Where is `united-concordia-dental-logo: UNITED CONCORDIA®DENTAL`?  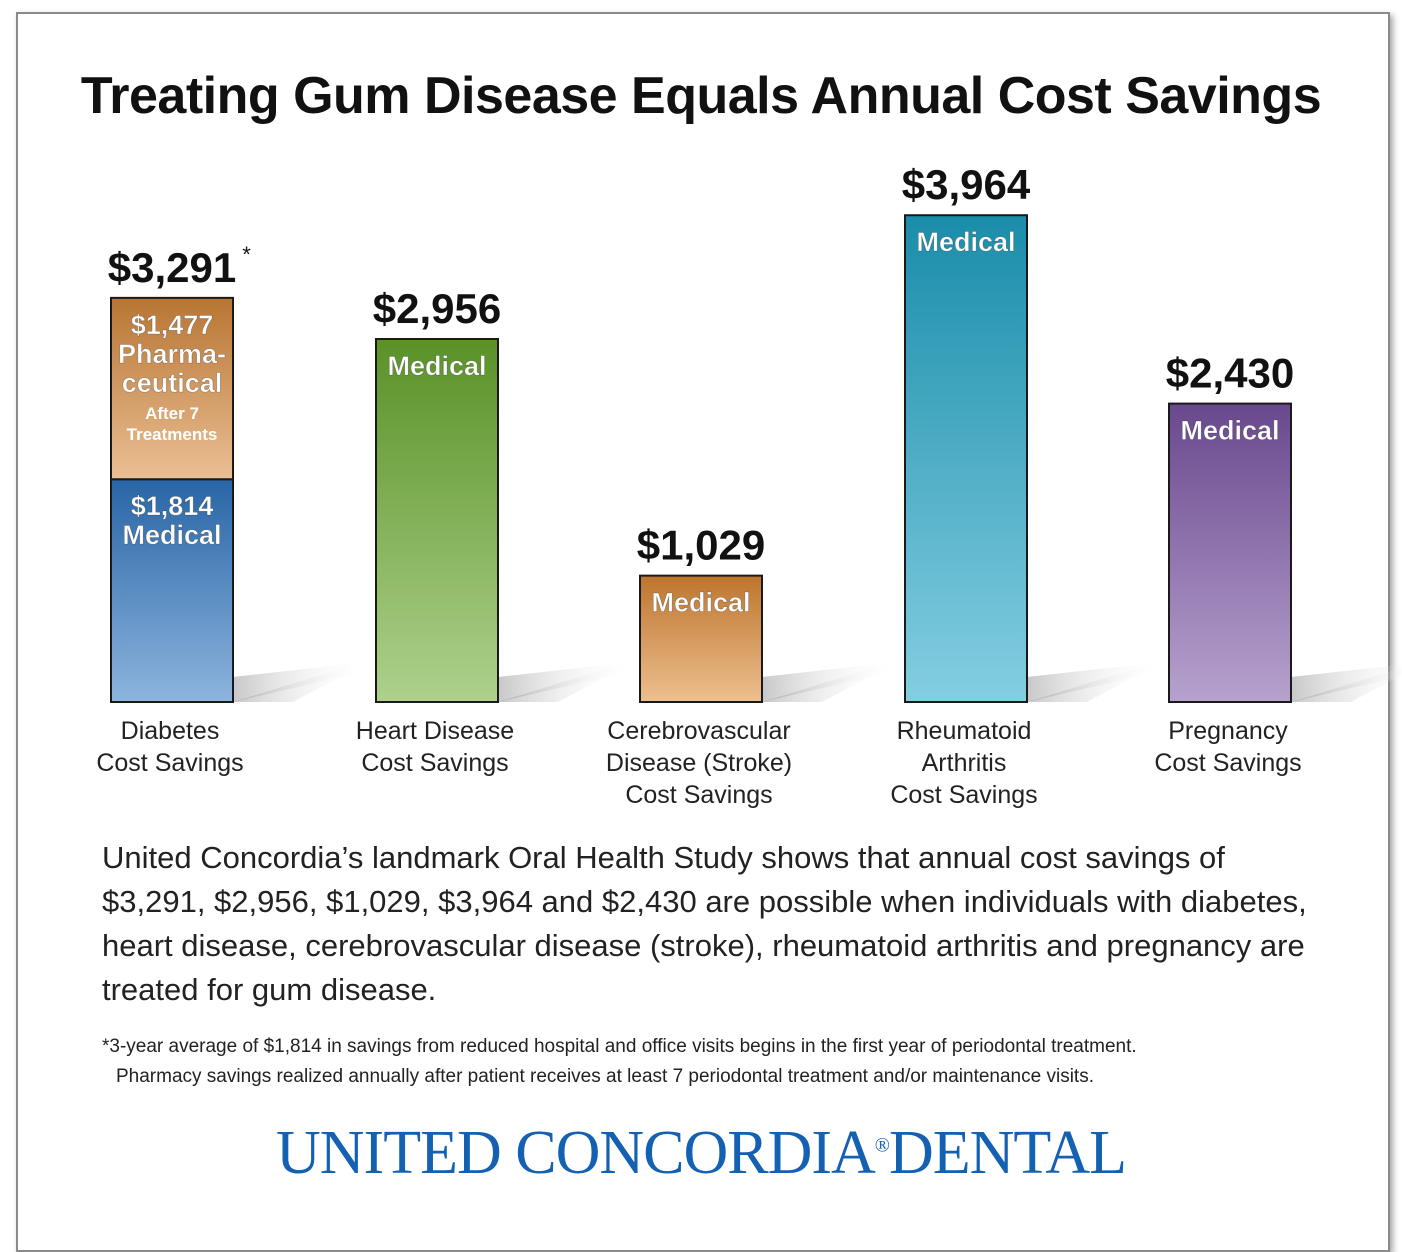
united-concordia-dental-logo: UNITED CONCORDIA®DENTAL is located at coordinates (701, 1153).